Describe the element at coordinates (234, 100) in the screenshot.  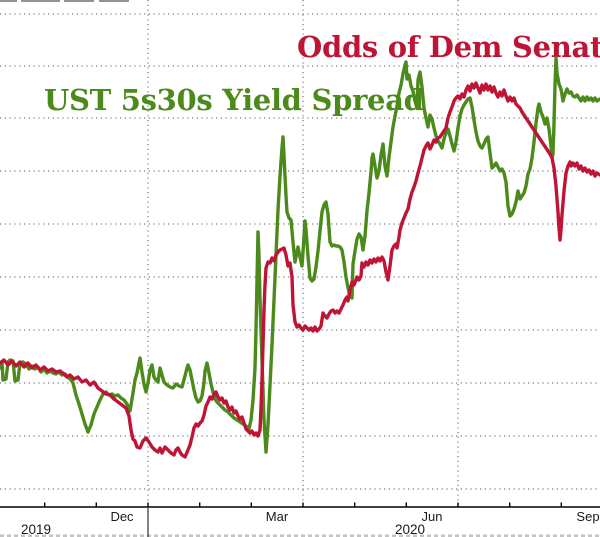
I see `ust-5s30s-title: UST 5s30s Yield Spread` at that location.